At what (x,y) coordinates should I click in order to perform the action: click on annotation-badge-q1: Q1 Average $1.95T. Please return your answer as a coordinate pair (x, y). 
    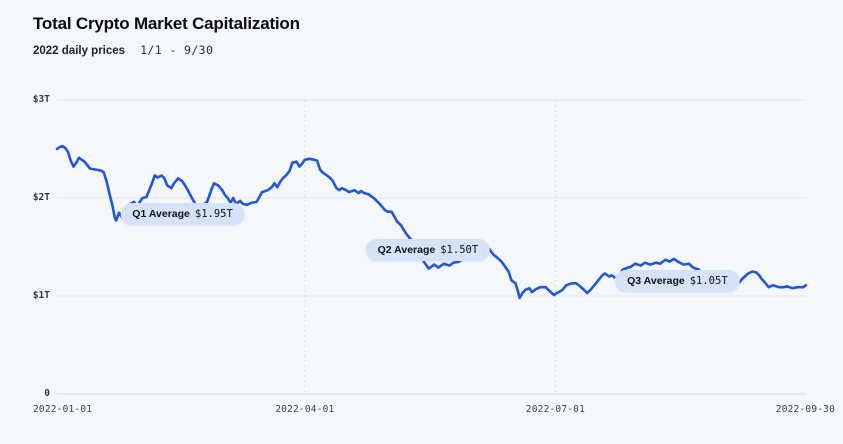
    Looking at the image, I should click on (182, 213).